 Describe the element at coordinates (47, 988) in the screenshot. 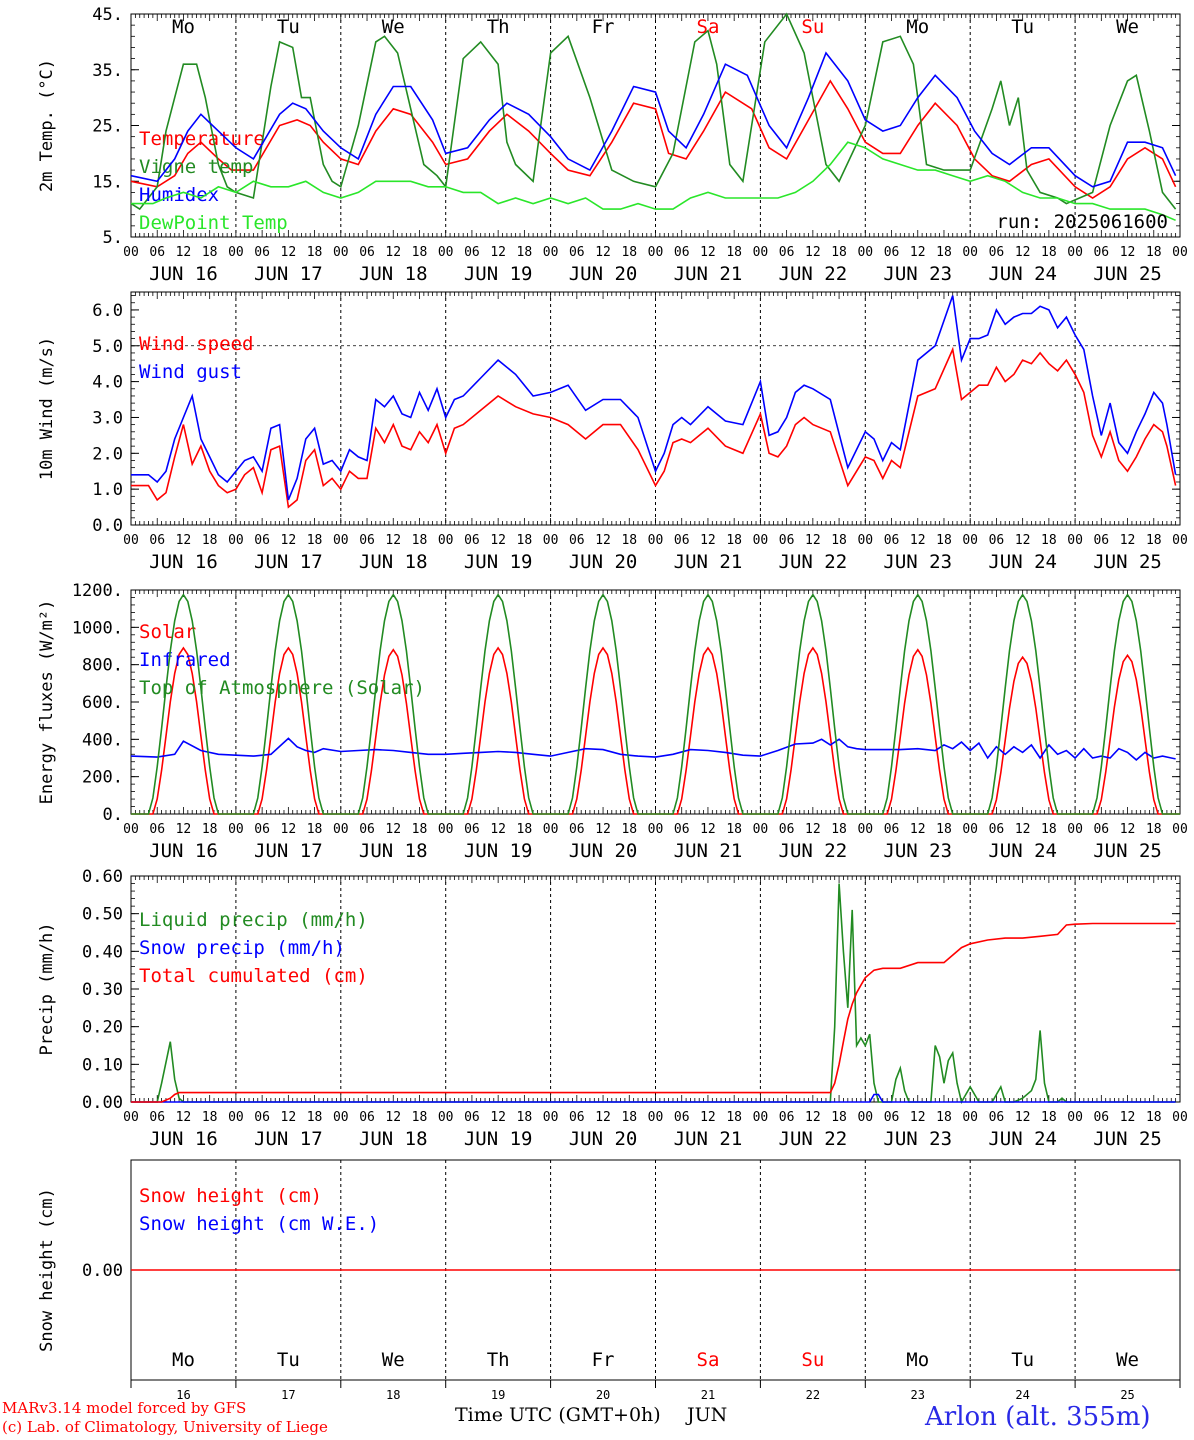

I see `y-axis-title: Precip (mm/h)` at that location.